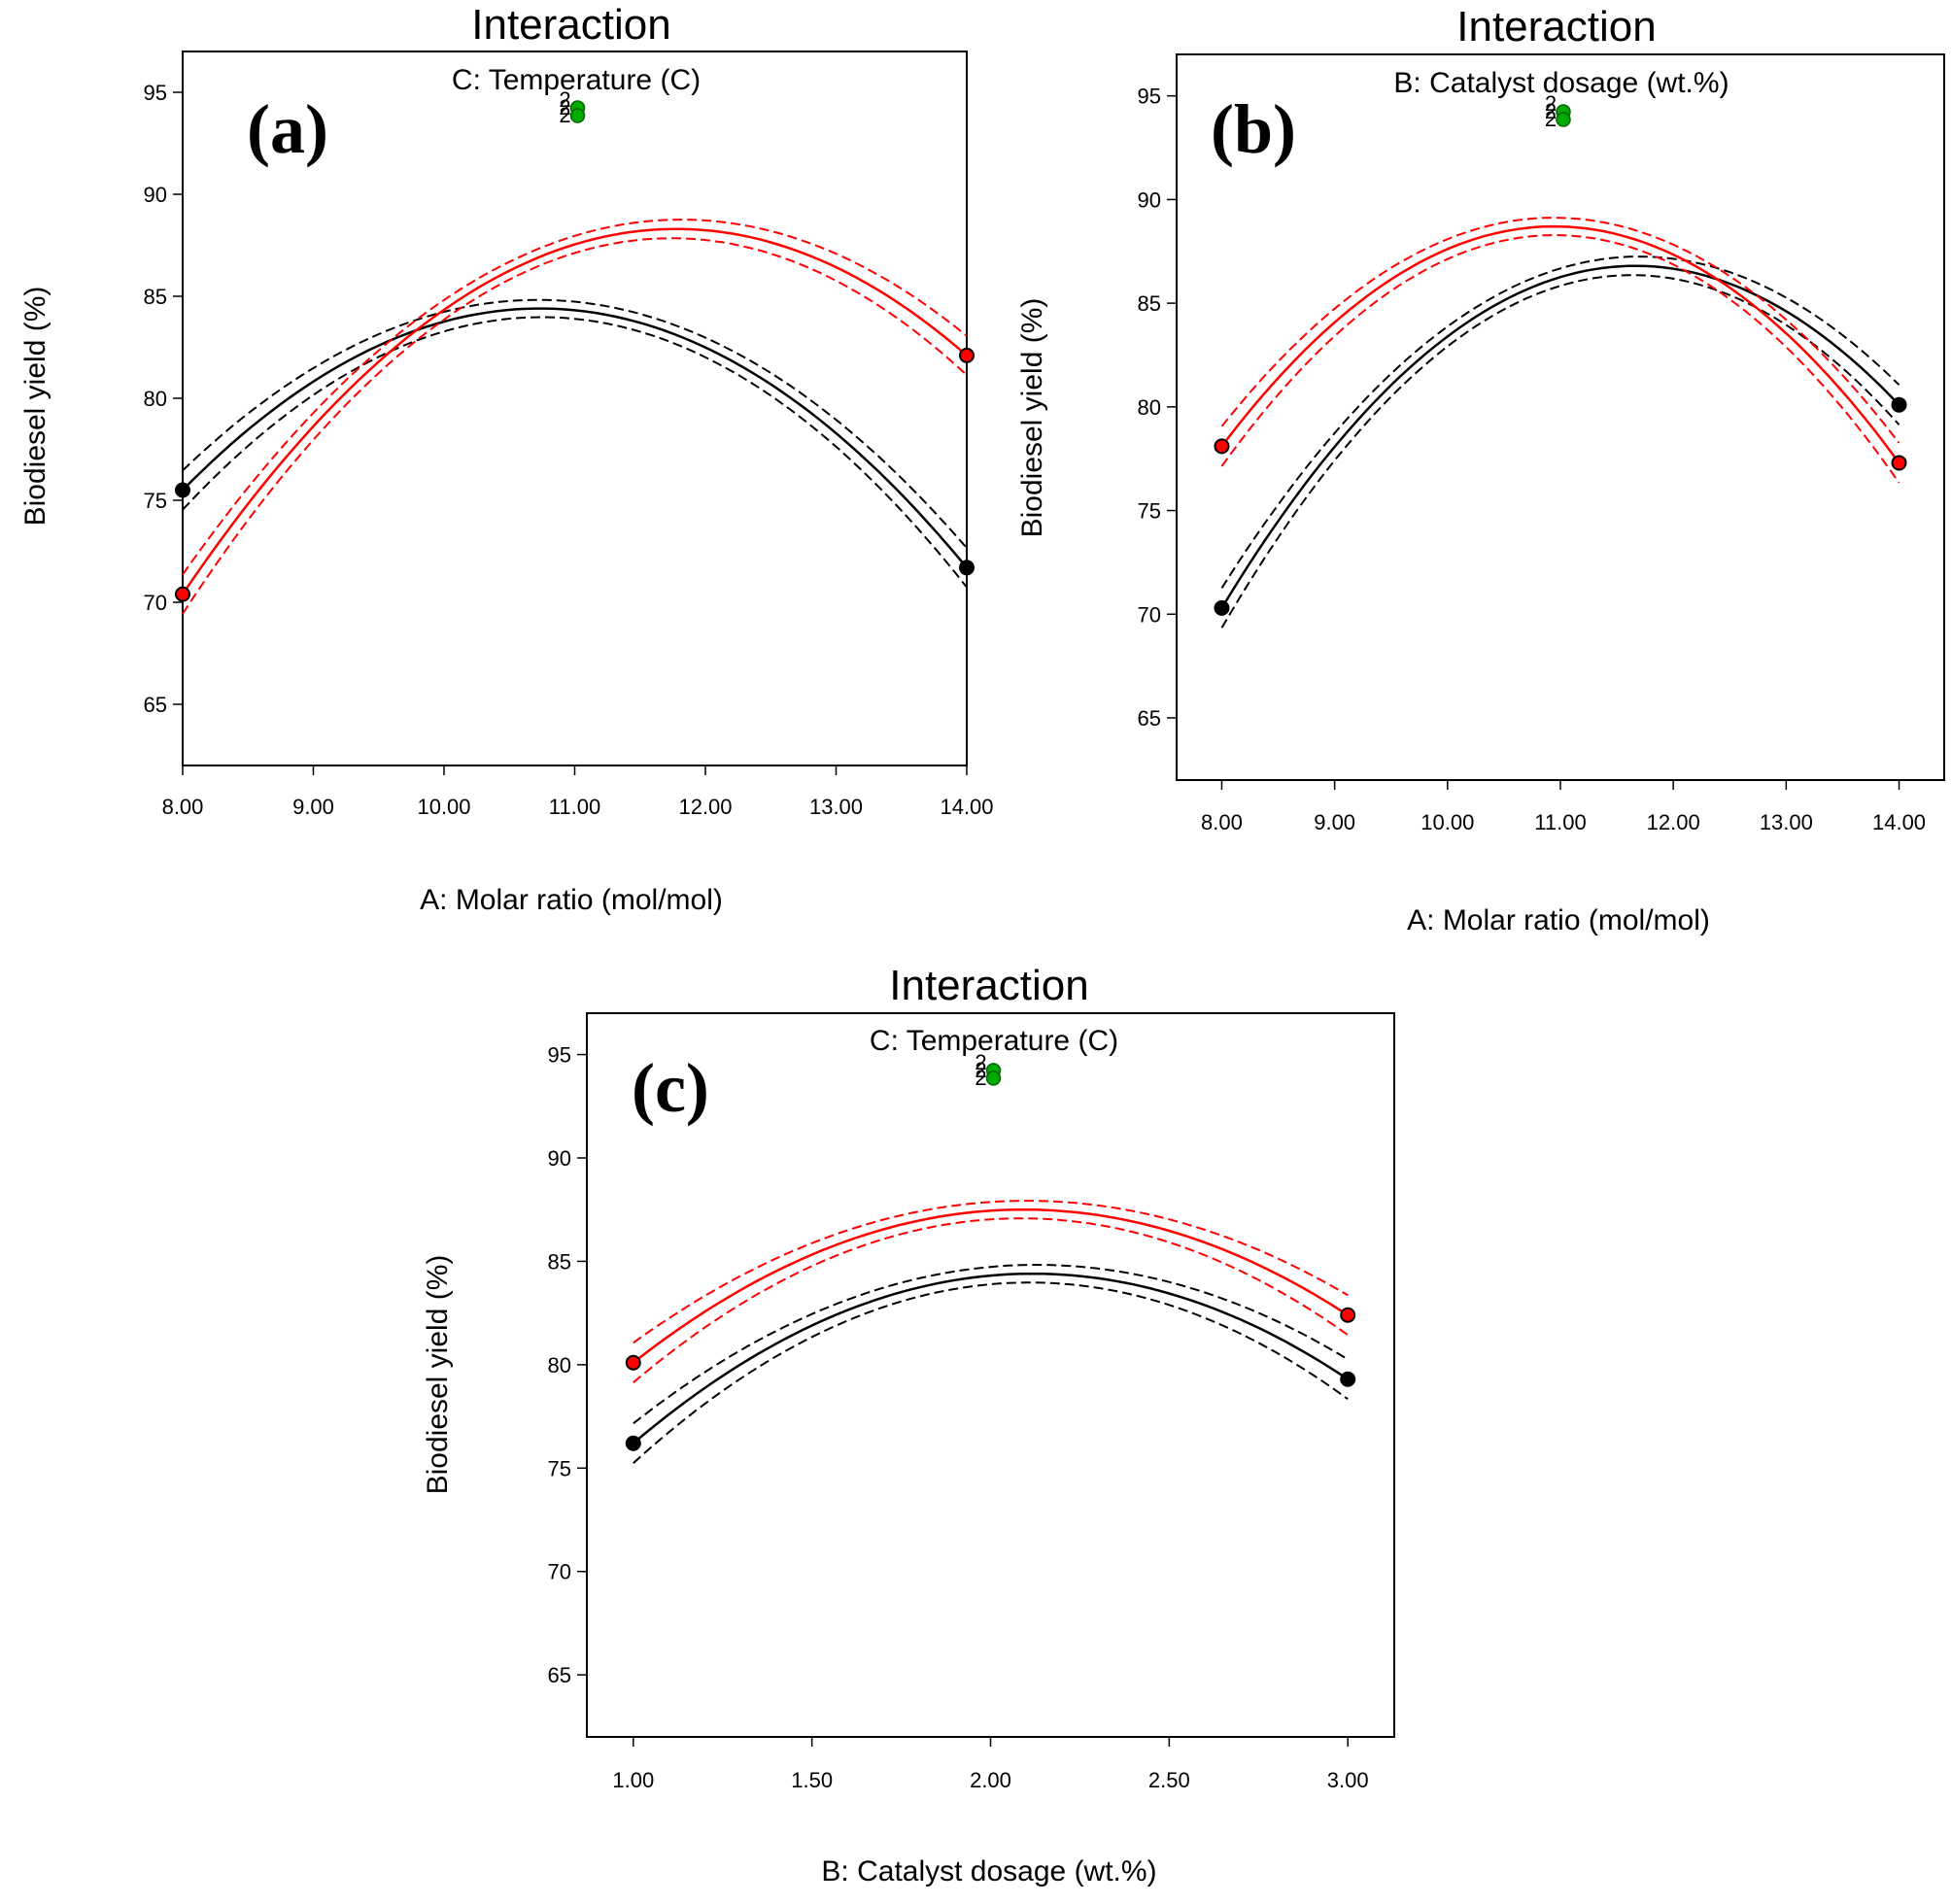  Describe the element at coordinates (1348, 1780) in the screenshot. I see `x-tick-label: 3.00` at that location.